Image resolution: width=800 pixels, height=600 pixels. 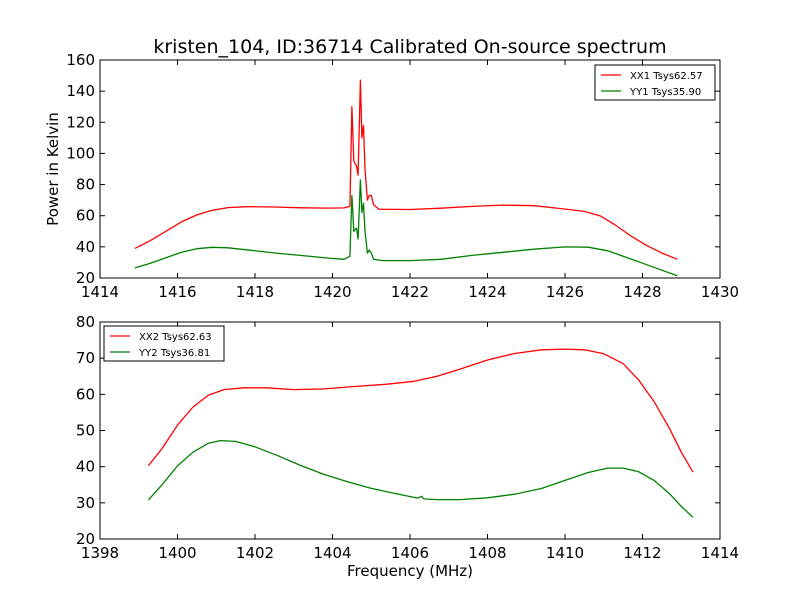 I want to click on y-tick-label: 120, so click(x=80, y=122).